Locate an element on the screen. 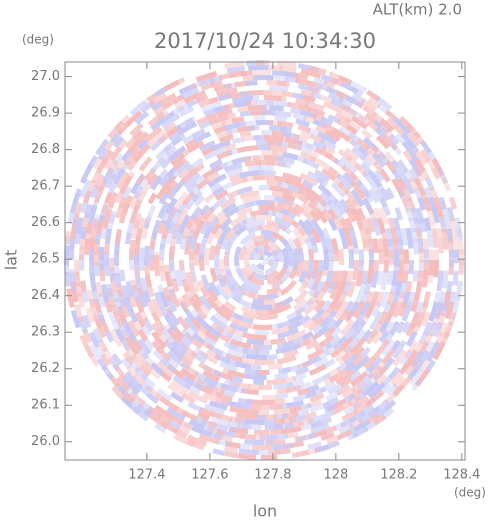 The image size is (491, 525). y-tick-label: 26.7 is located at coordinates (45, 186).